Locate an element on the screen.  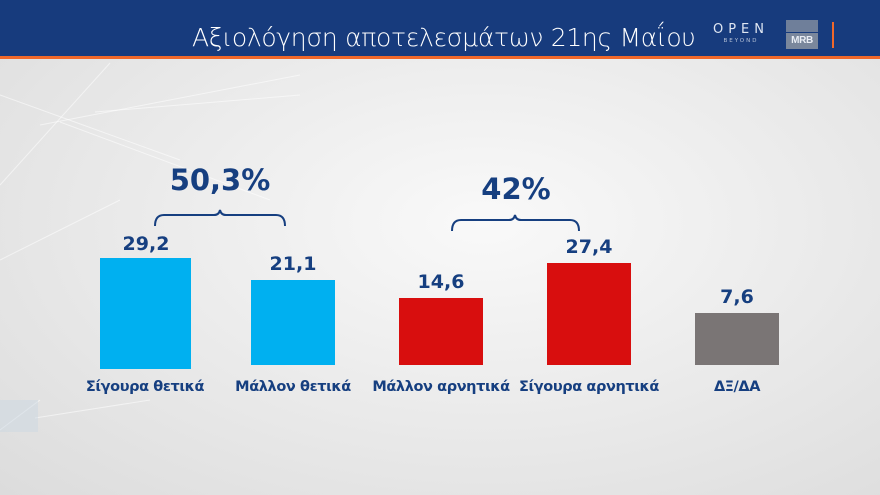
brace-negative is located at coordinates (515, 223).